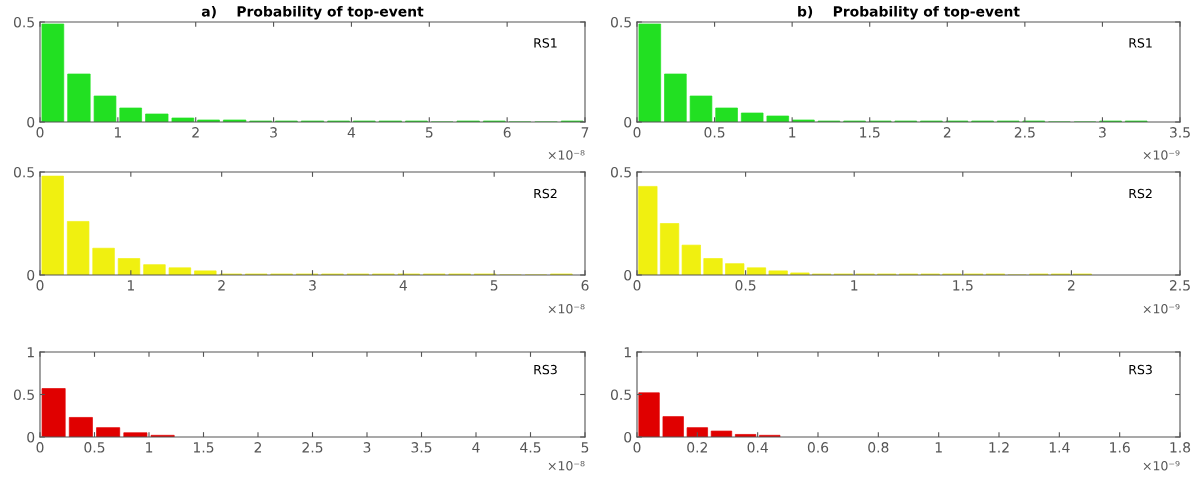  Describe the element at coordinates (530, 447) in the screenshot. I see `x-tick-label: 4.5` at that location.